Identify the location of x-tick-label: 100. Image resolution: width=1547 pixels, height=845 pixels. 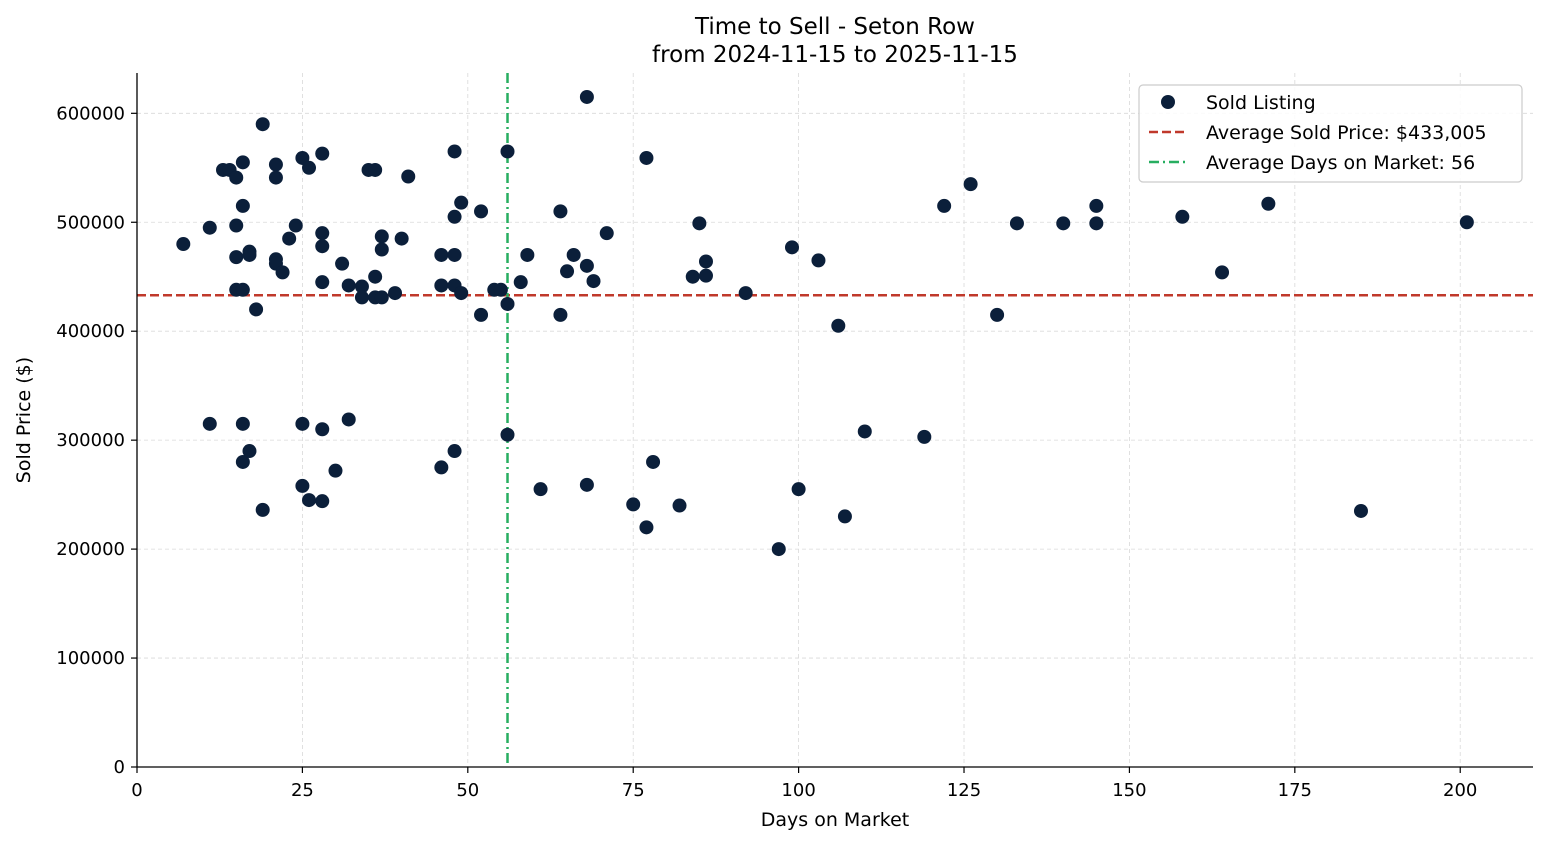
(798, 790).